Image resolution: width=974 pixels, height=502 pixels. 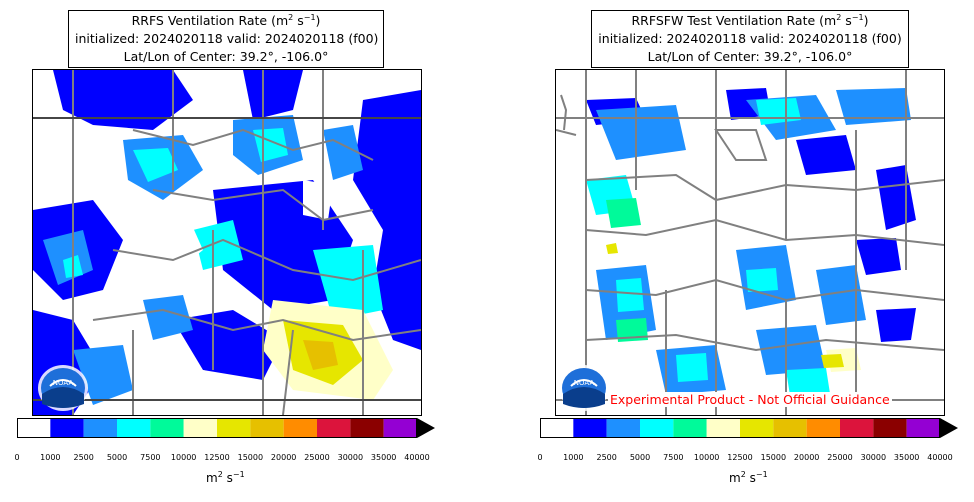 I want to click on left-colorbar-units: m2 s−1, so click(x=225, y=477).